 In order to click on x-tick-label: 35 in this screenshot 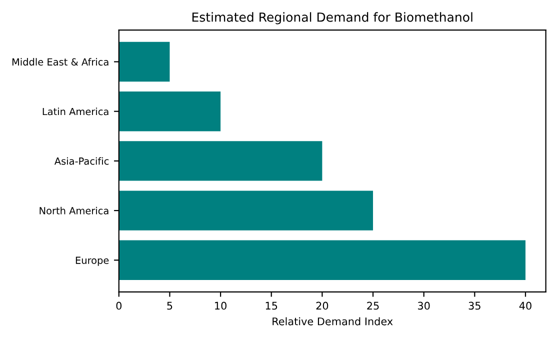, I will do `click(474, 306)`.